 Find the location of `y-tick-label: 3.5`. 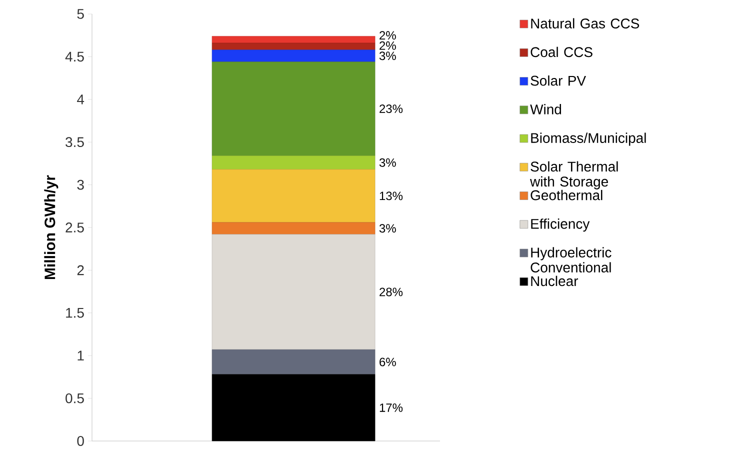

y-tick-label: 3.5 is located at coordinates (75, 142).